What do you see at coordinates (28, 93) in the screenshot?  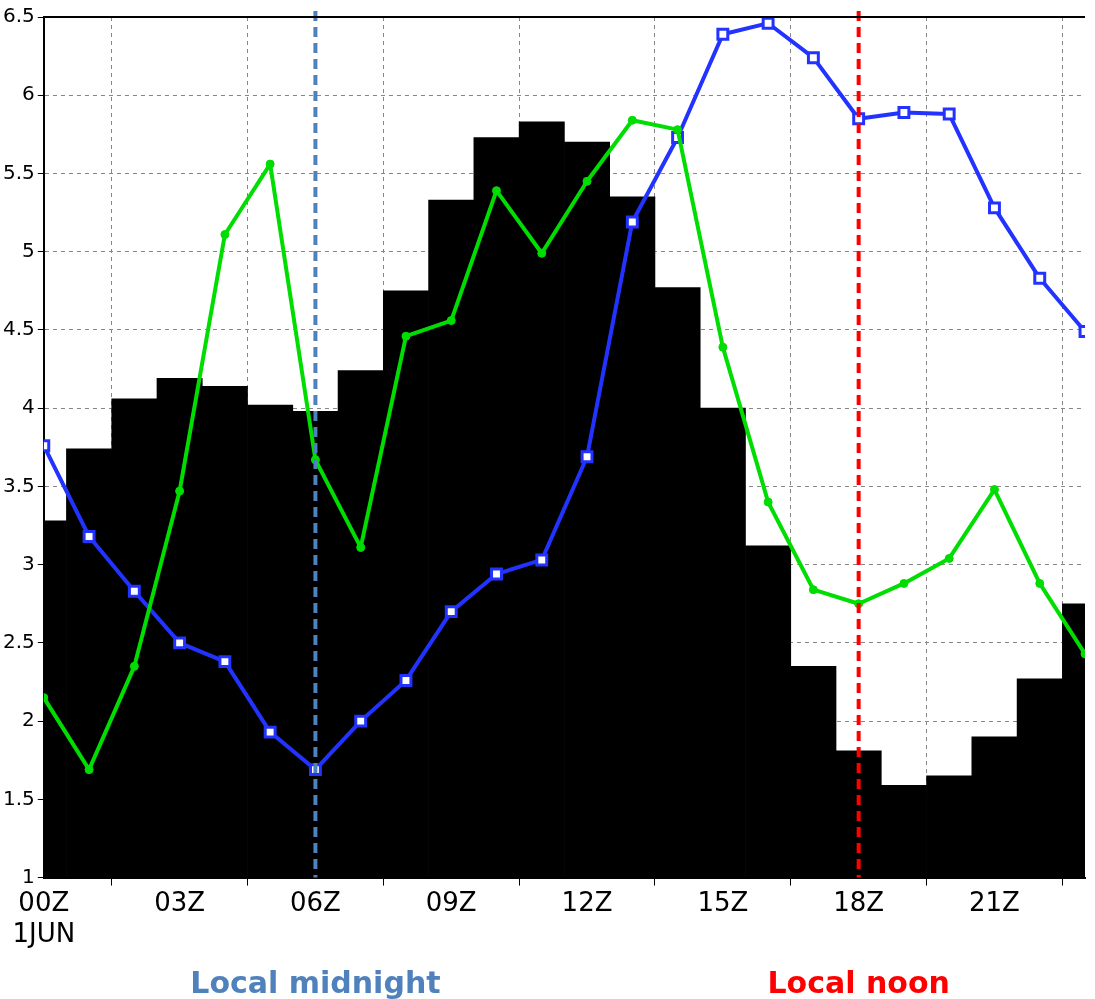 I see `y-tick-label: 6` at bounding box center [28, 93].